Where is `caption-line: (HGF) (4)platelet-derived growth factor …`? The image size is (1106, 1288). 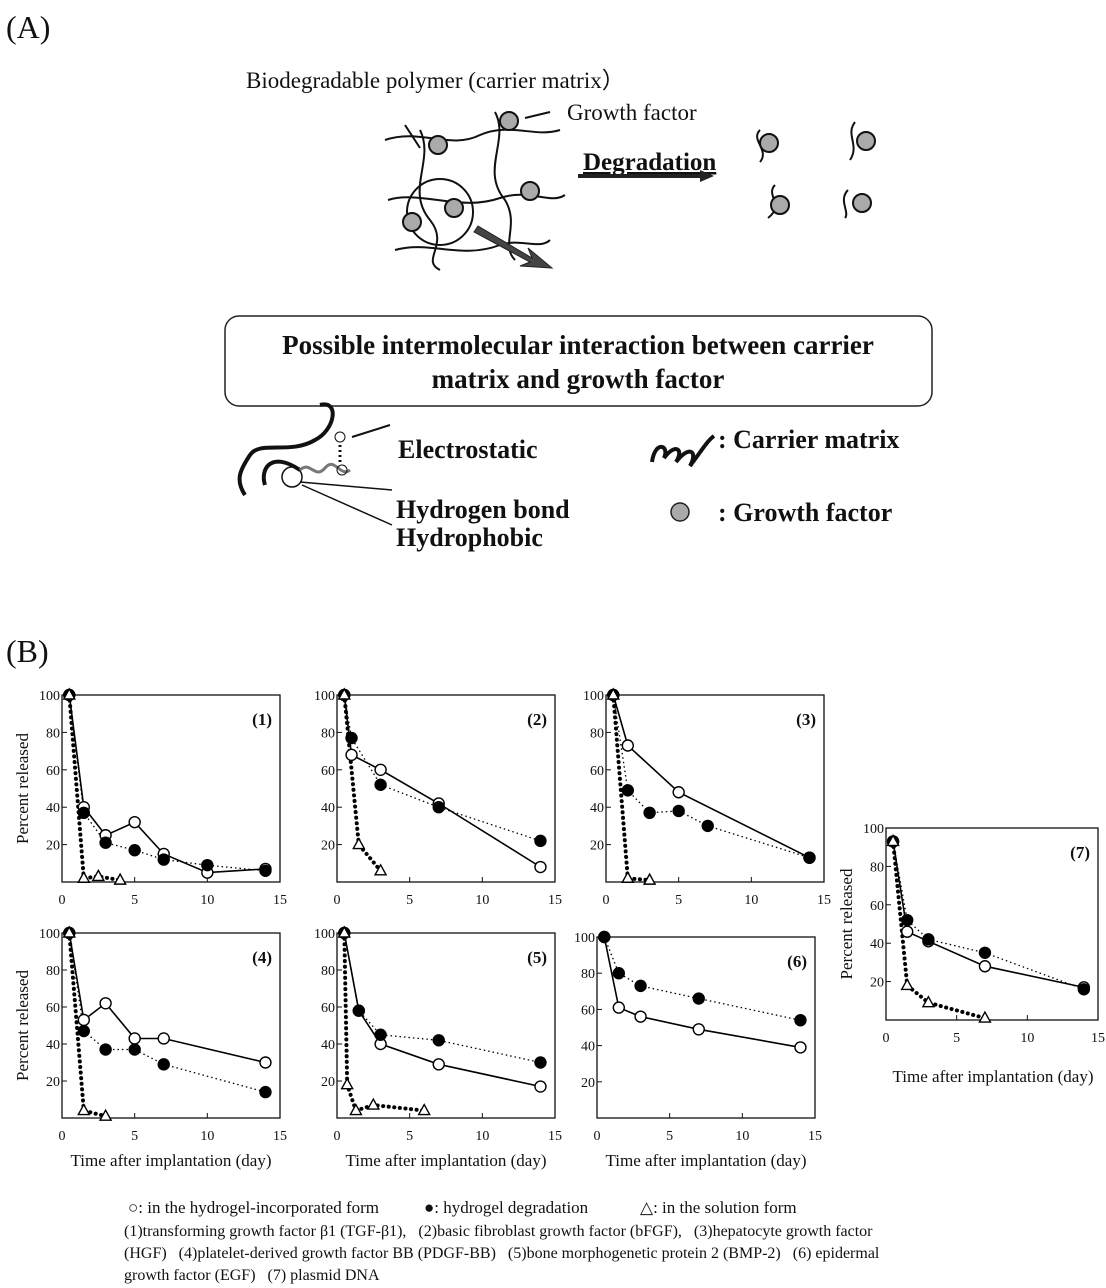
caption-line: (HGF) (4)platelet-derived growth factor … is located at coordinates (502, 1253).